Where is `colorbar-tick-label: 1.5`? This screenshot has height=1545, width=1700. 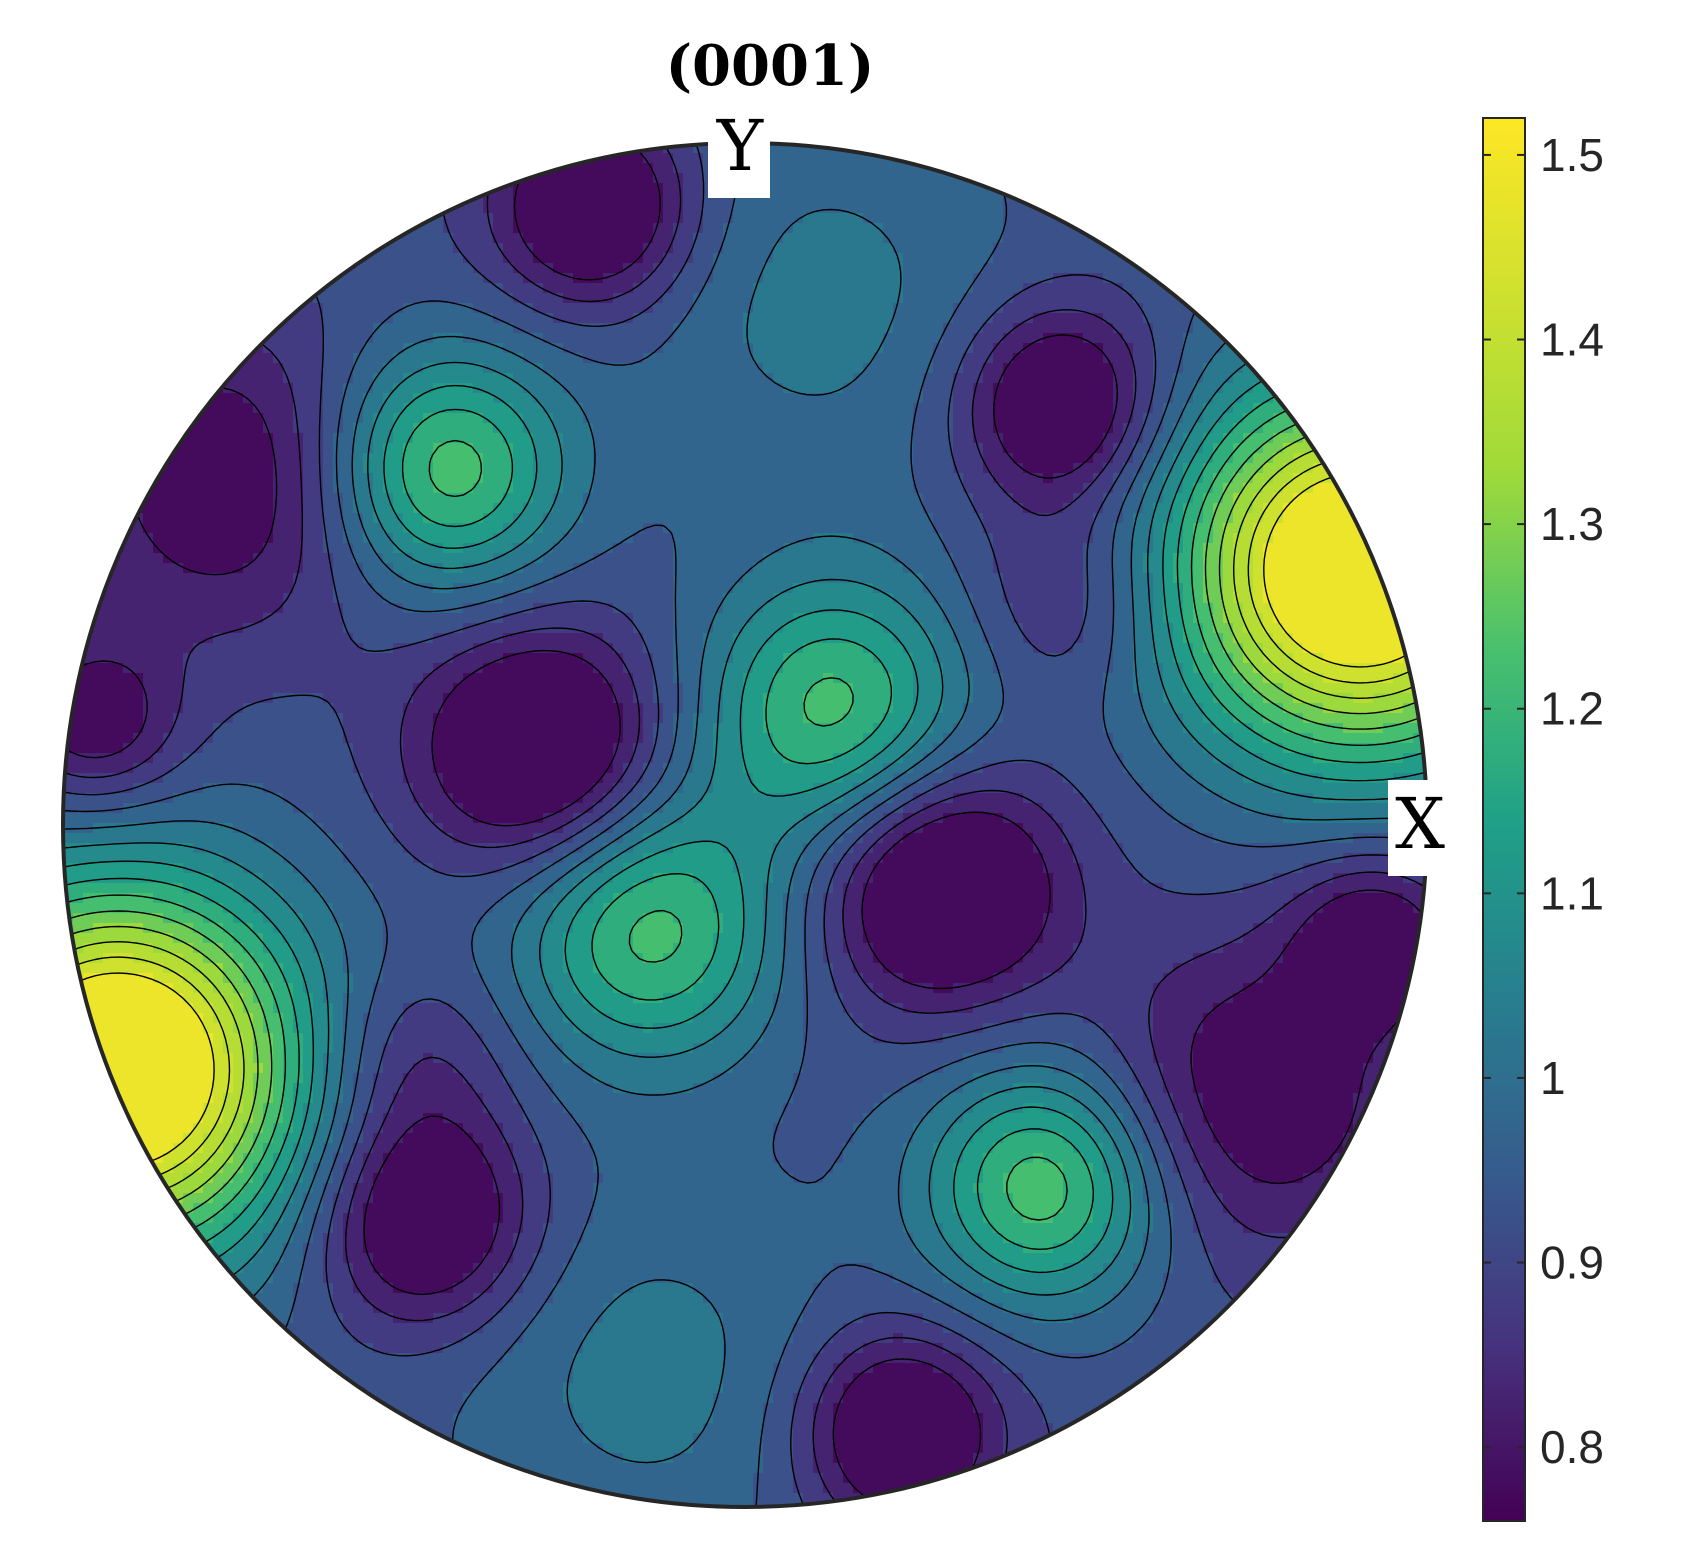 colorbar-tick-label: 1.5 is located at coordinates (1572, 155).